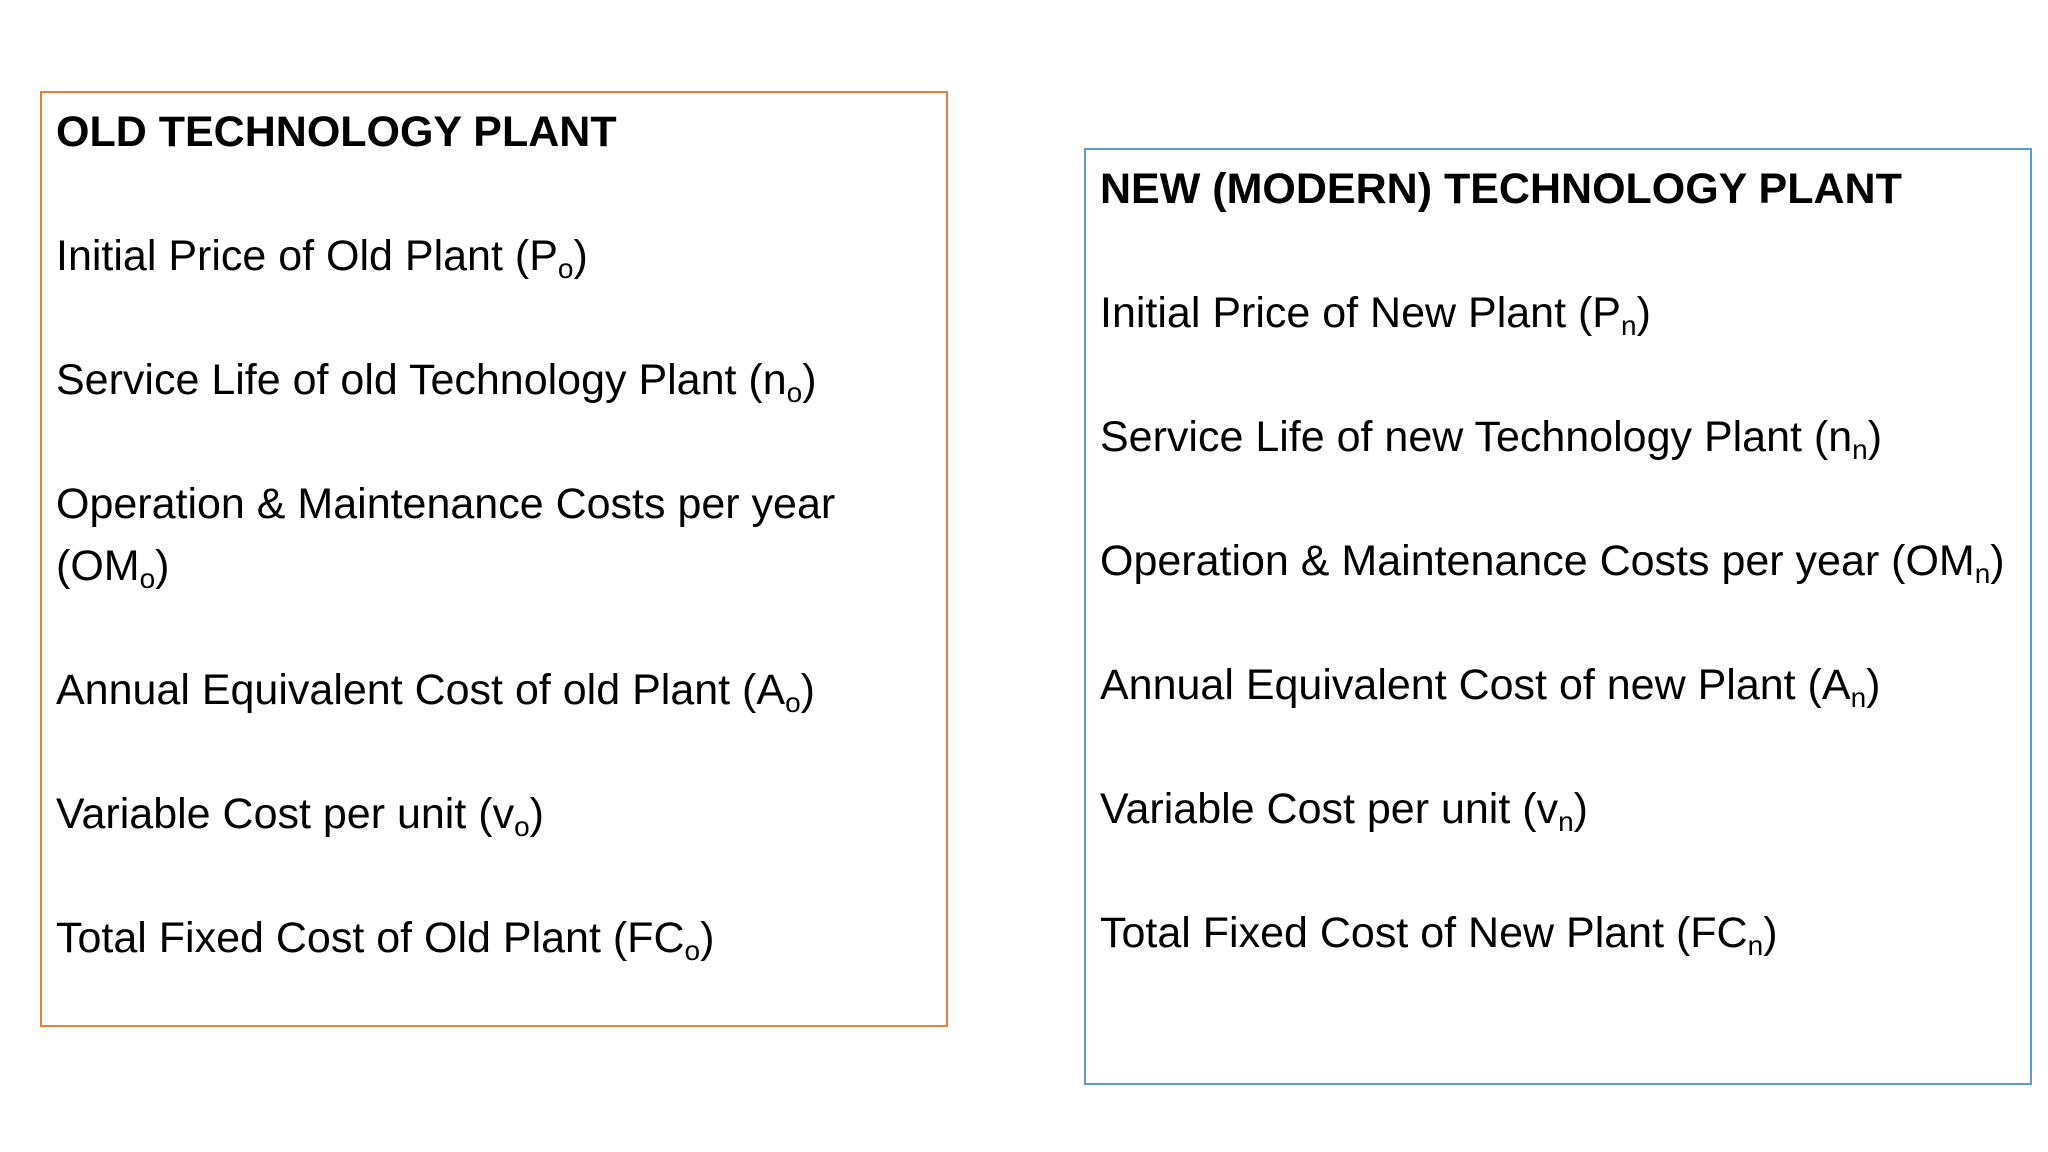  I want to click on old-initial-price-close: ), so click(580, 256).